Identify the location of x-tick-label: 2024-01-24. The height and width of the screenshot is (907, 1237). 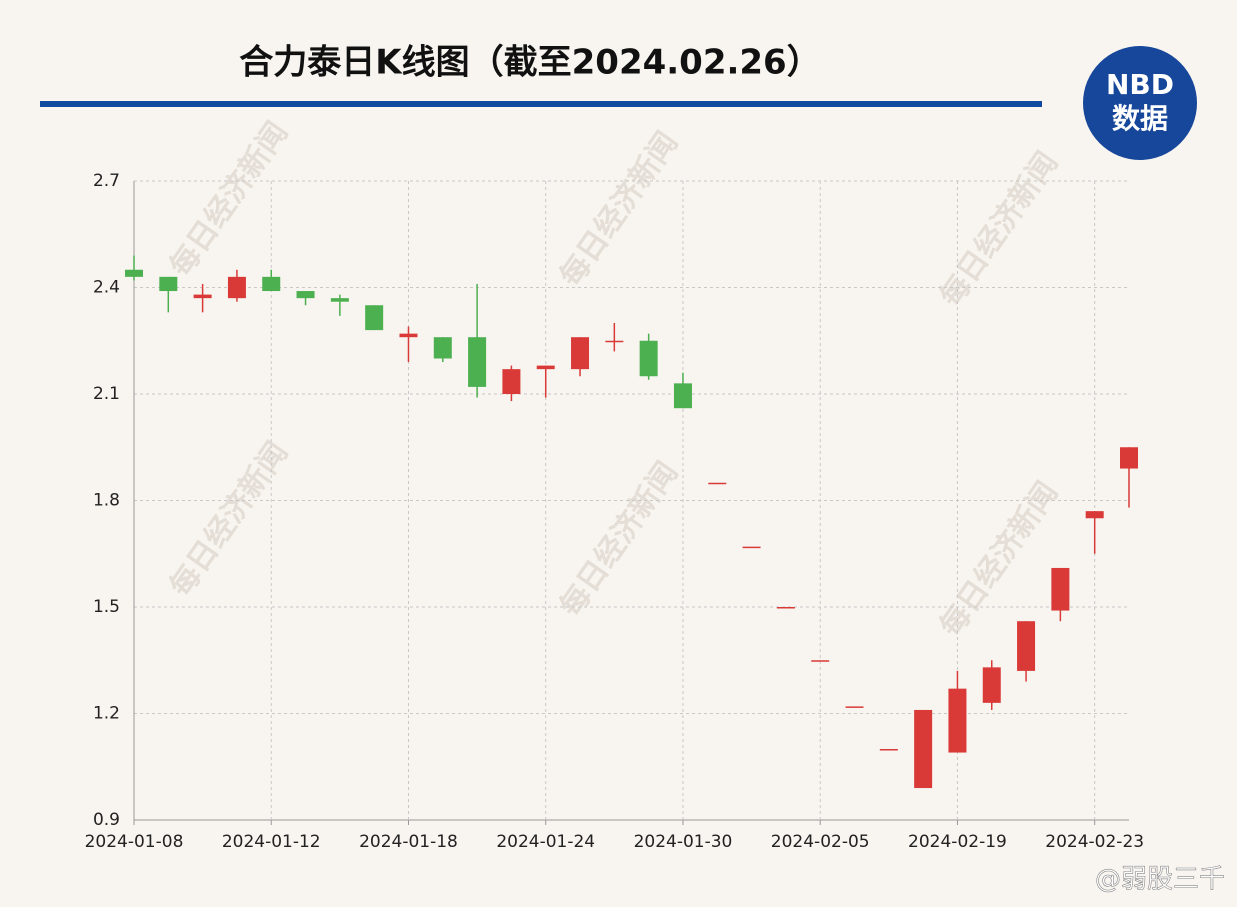
(545, 842).